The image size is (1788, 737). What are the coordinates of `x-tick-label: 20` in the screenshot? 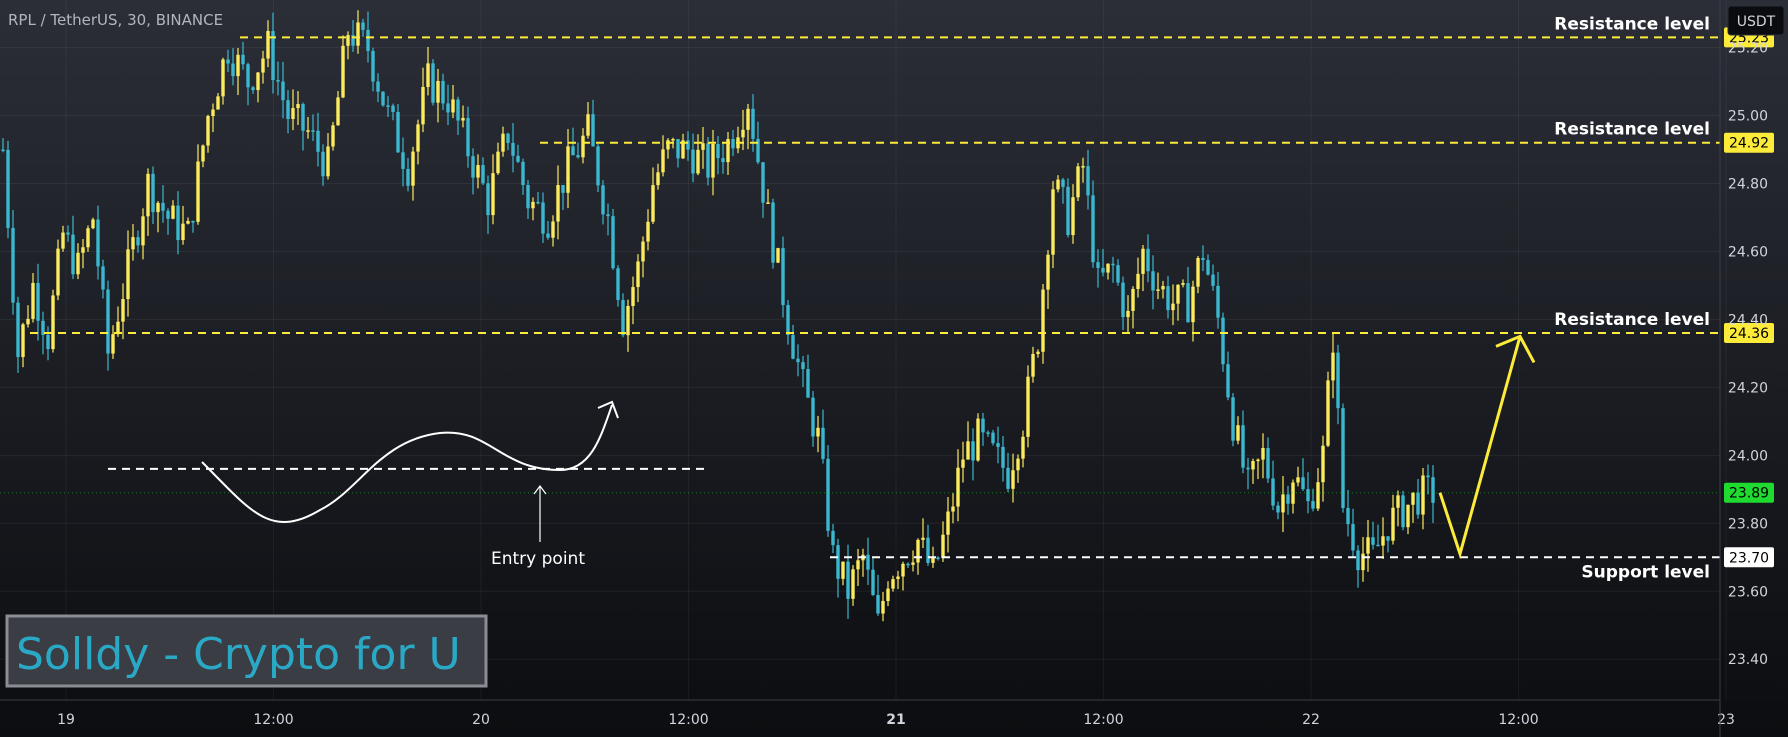 It's located at (481, 720).